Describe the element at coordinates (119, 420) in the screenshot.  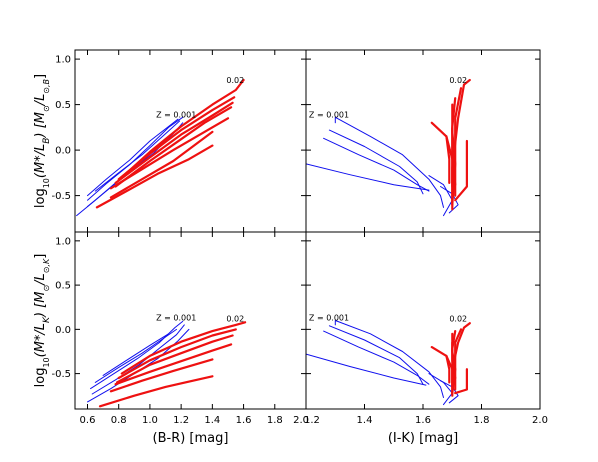
I see `x-tick-label: 0.8` at that location.